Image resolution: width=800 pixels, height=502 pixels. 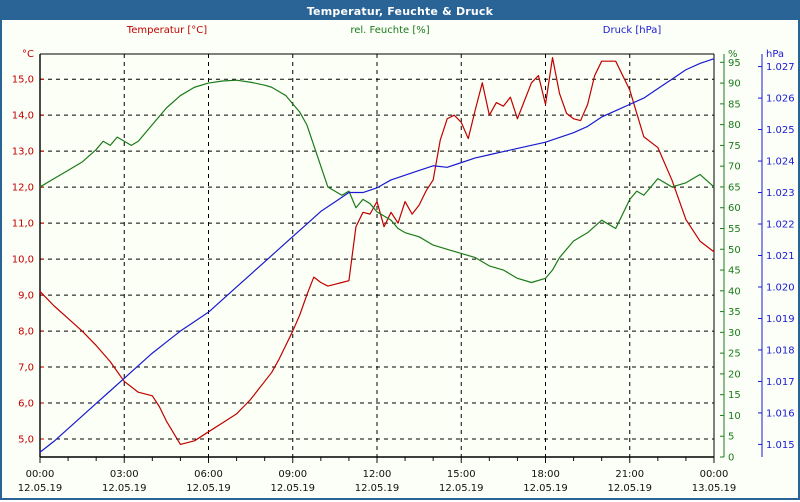 What do you see at coordinates (26, 296) in the screenshot?
I see `axis-label-left: 9,0` at bounding box center [26, 296].